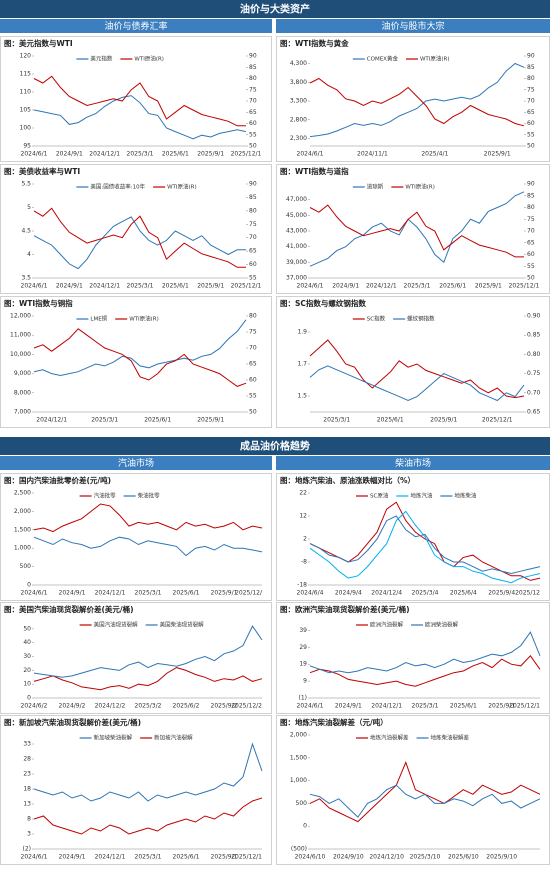 The image size is (550, 870). I want to click on y-tick-label: 1,000, so click(22, 548).